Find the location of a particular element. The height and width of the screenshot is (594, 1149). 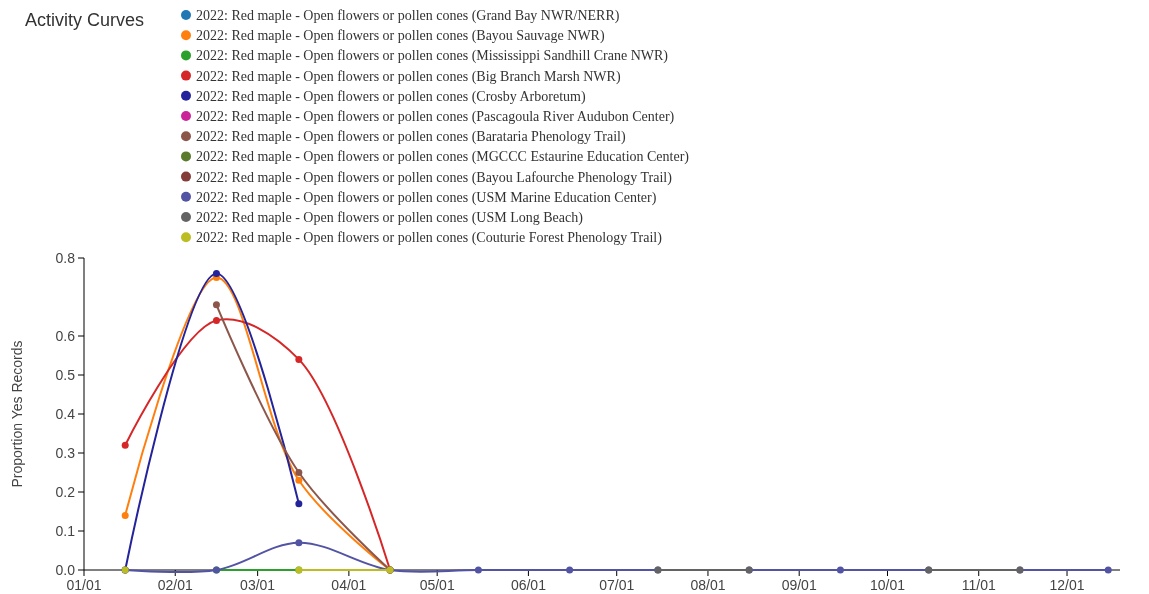

legend-label: 2022: Red maple - Open flowers or pollen cones (Grand Bay NWR/NERR) is located at coordinates (408, 16).